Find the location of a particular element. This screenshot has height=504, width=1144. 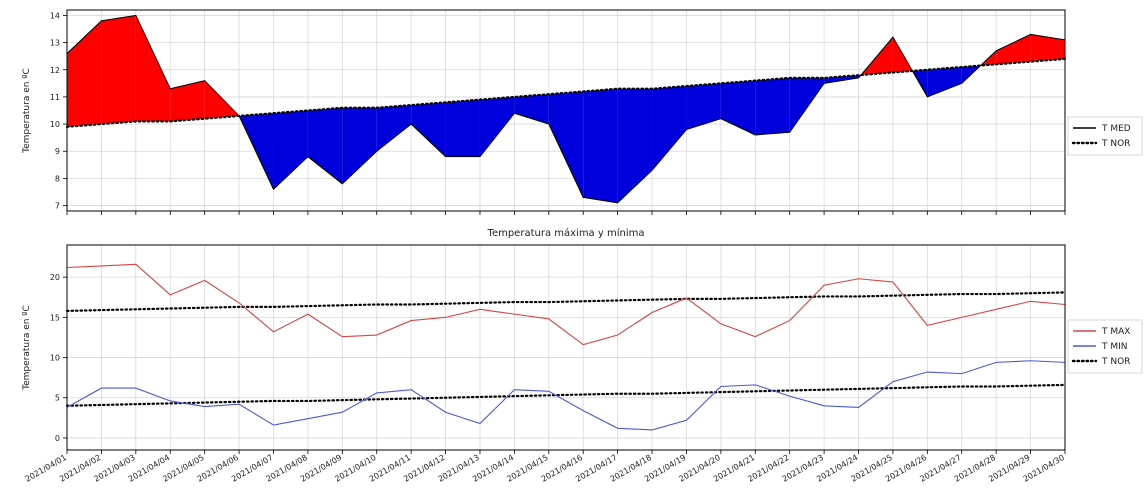

top-y-axis-label: Temperatura en ºC is located at coordinates (27, 111).